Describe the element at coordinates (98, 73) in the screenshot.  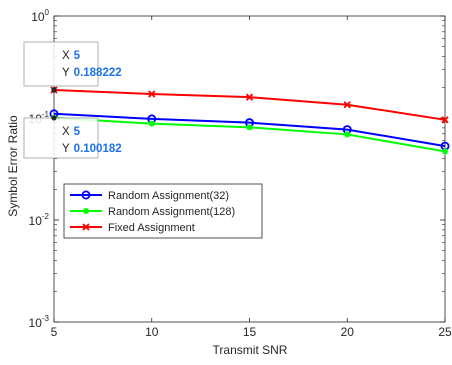
I see `datatip-y-value: 0.188222` at that location.